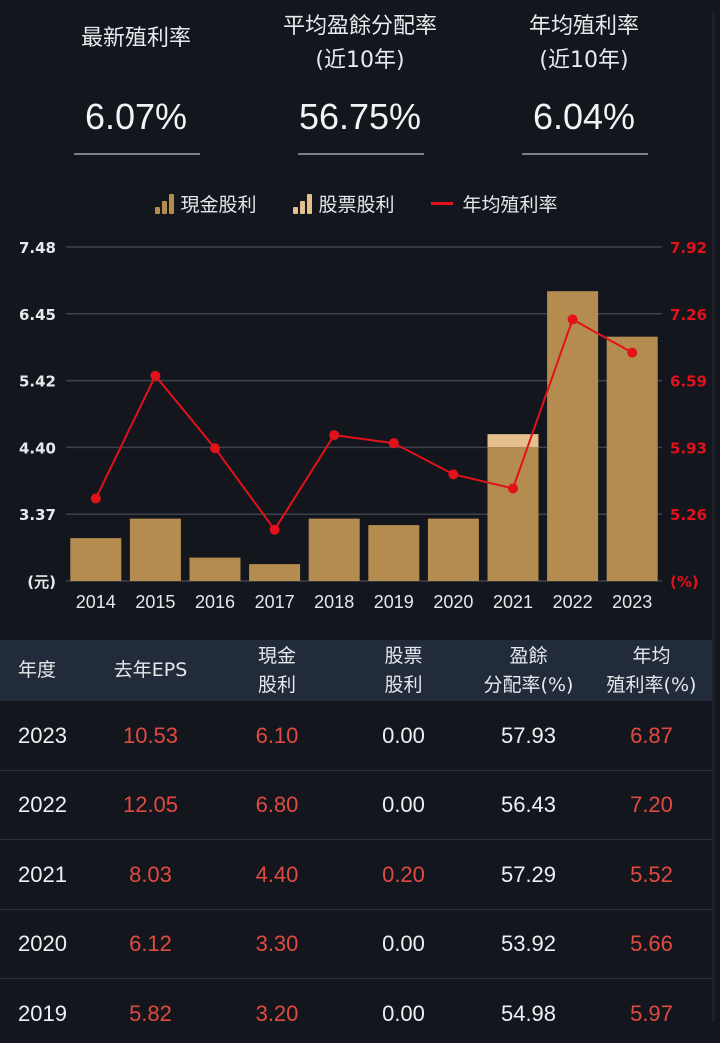 The image size is (720, 1043). I want to click on x-axis-tick: 2014, so click(96, 602).